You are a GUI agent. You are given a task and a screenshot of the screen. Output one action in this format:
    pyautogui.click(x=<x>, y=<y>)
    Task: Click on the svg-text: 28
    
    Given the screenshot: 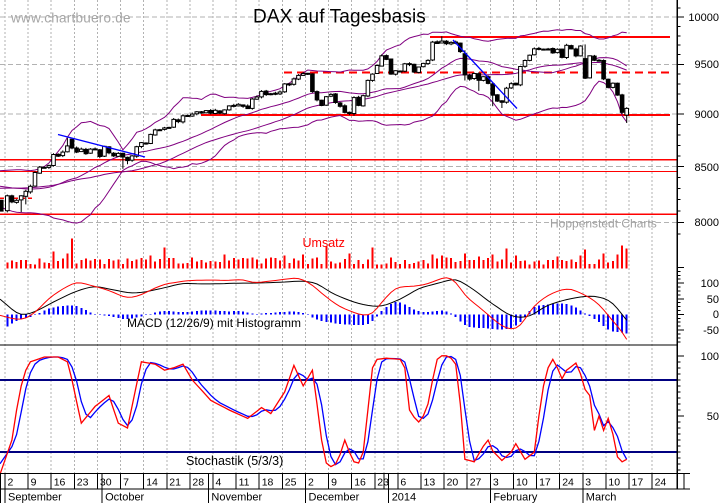 What is the action you would take?
    pyautogui.click(x=198, y=483)
    